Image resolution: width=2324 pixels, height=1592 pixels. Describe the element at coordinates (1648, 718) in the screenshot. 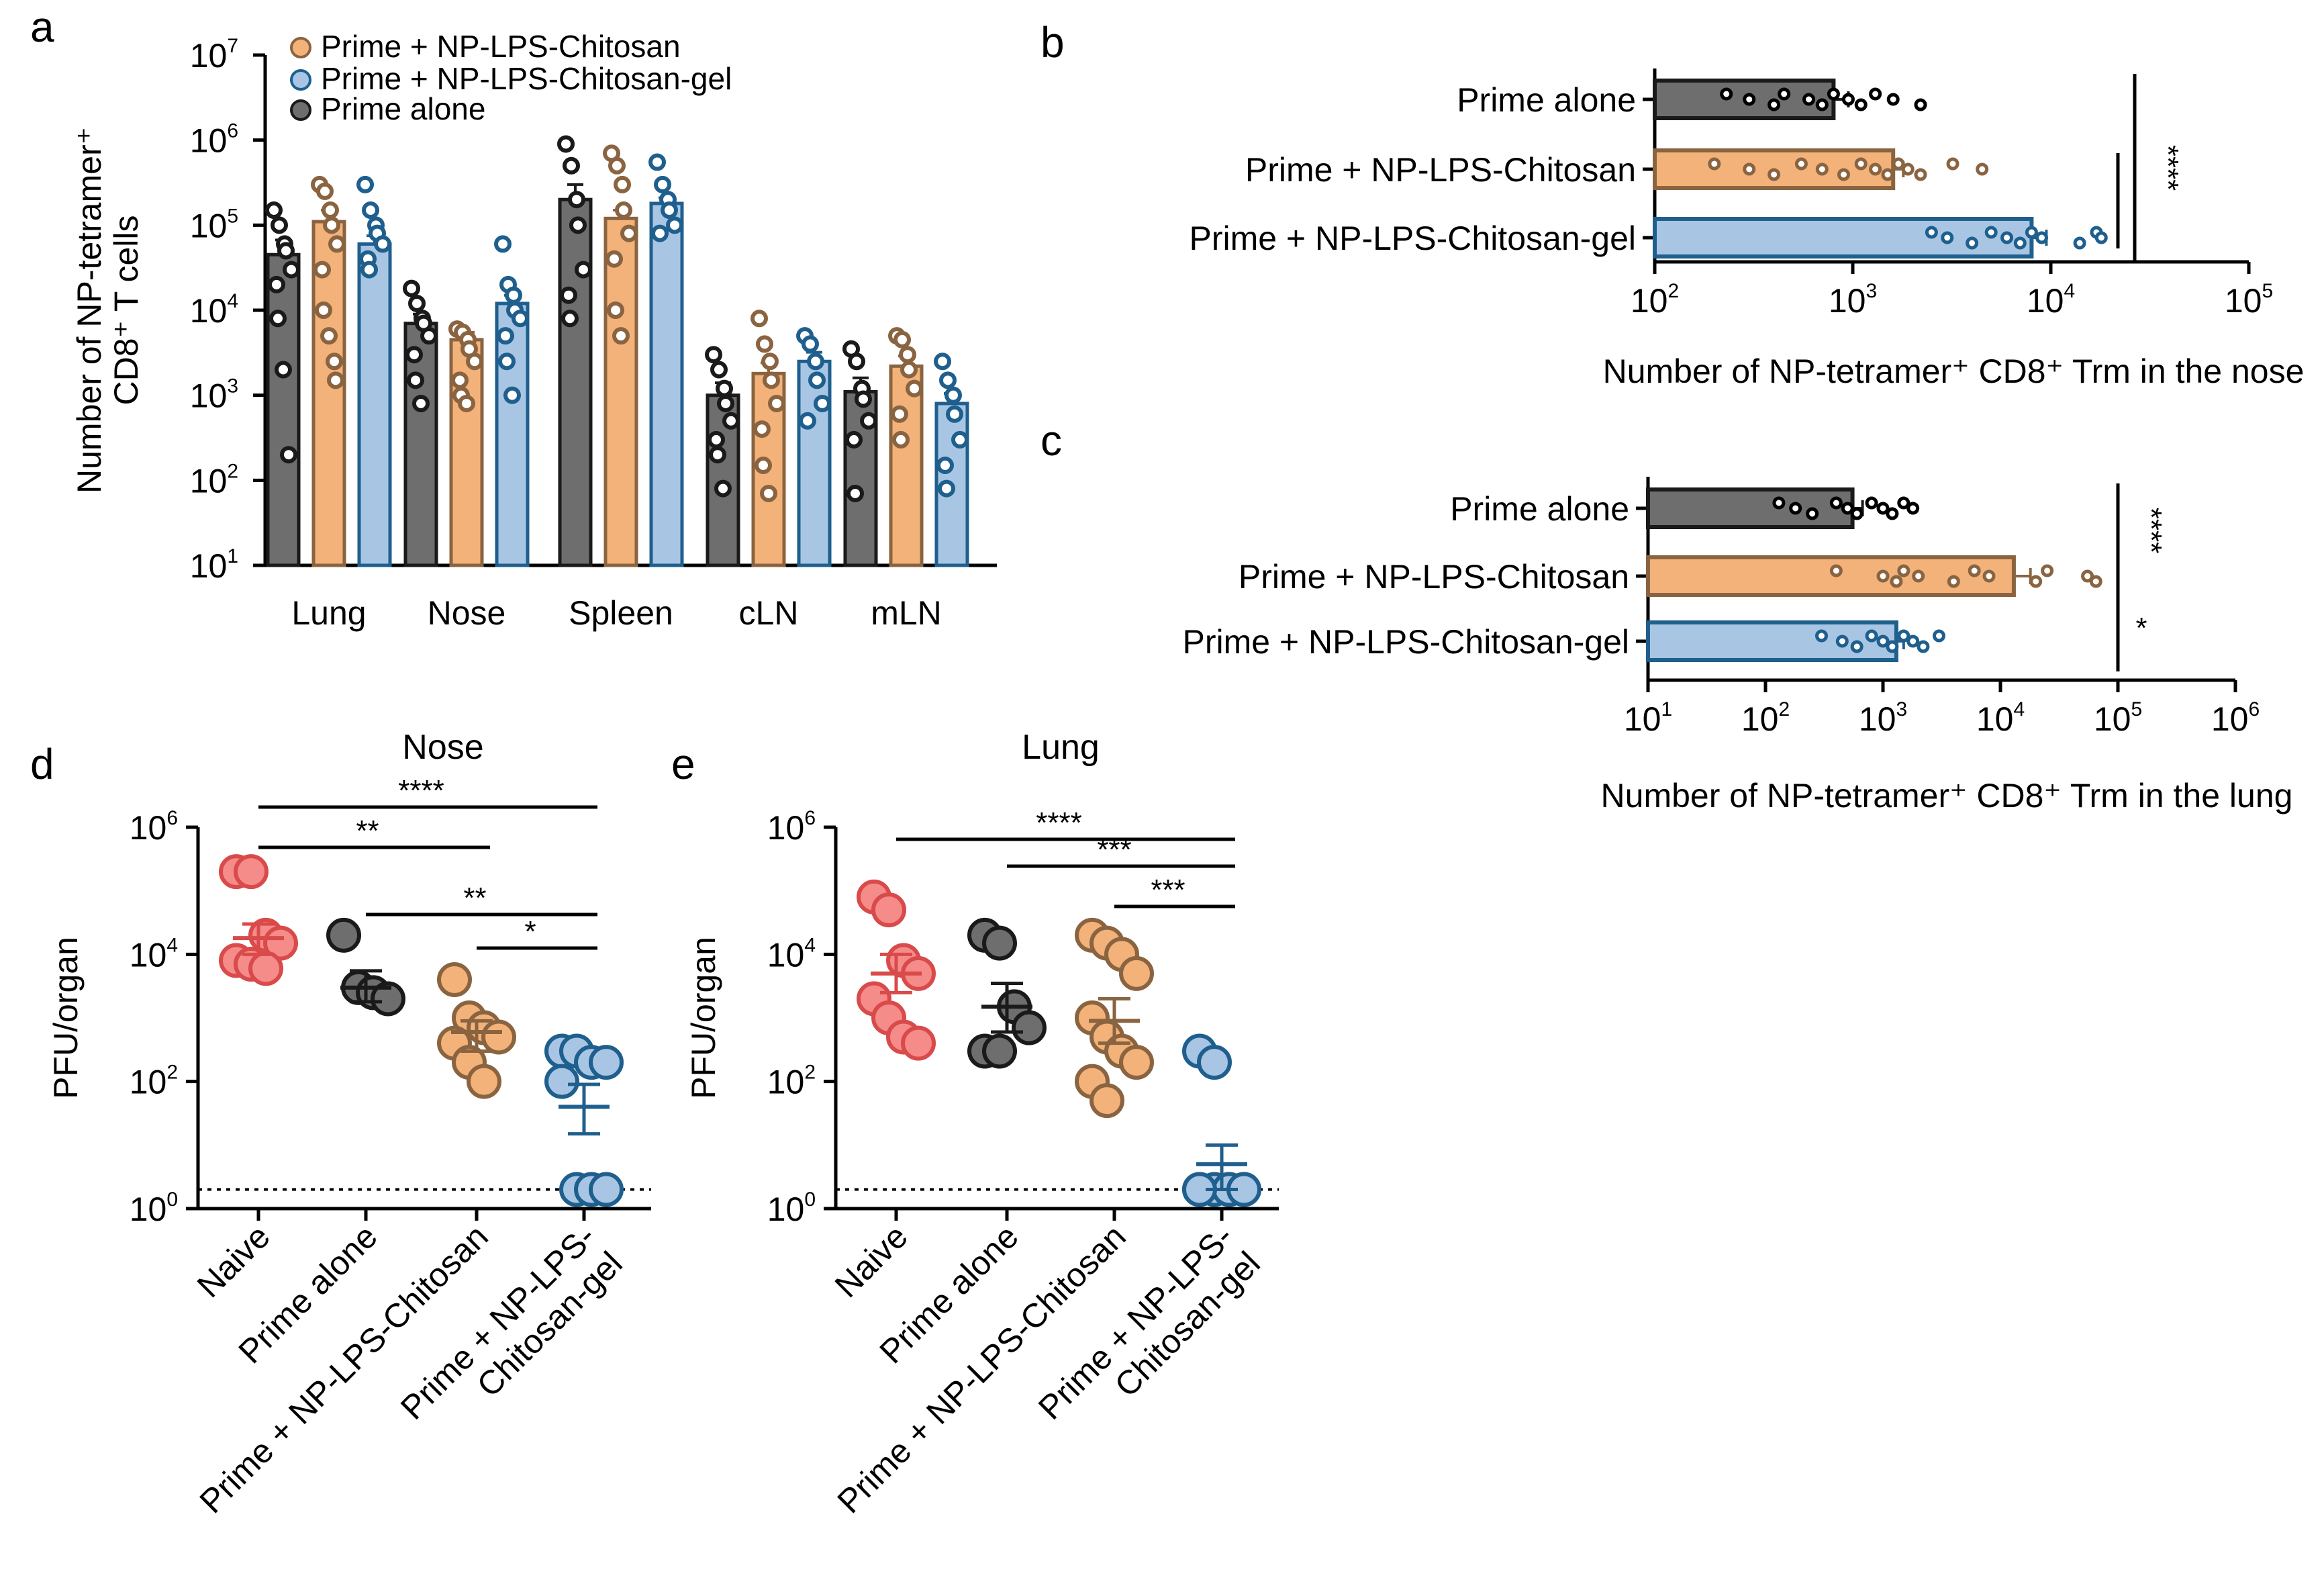

I see `x-tick-label: 10¹` at that location.